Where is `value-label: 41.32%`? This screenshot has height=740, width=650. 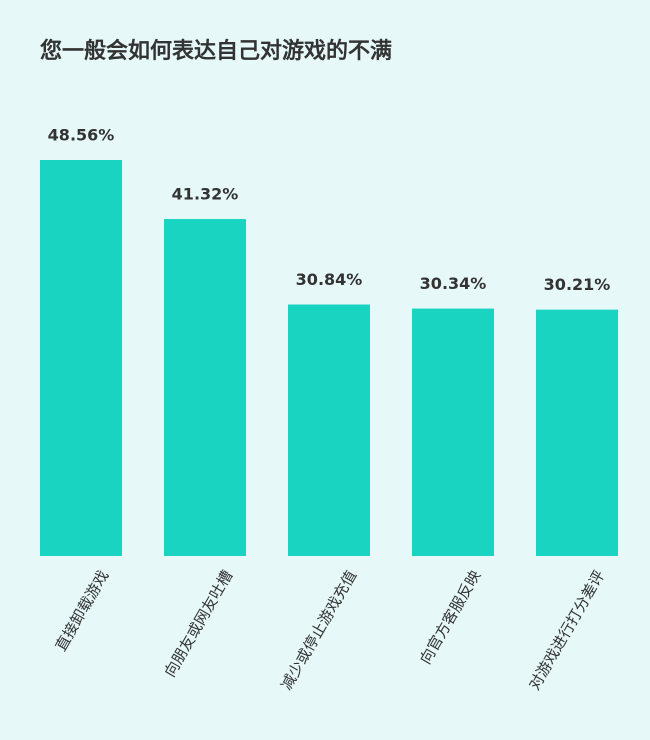 value-label: 41.32% is located at coordinates (205, 194).